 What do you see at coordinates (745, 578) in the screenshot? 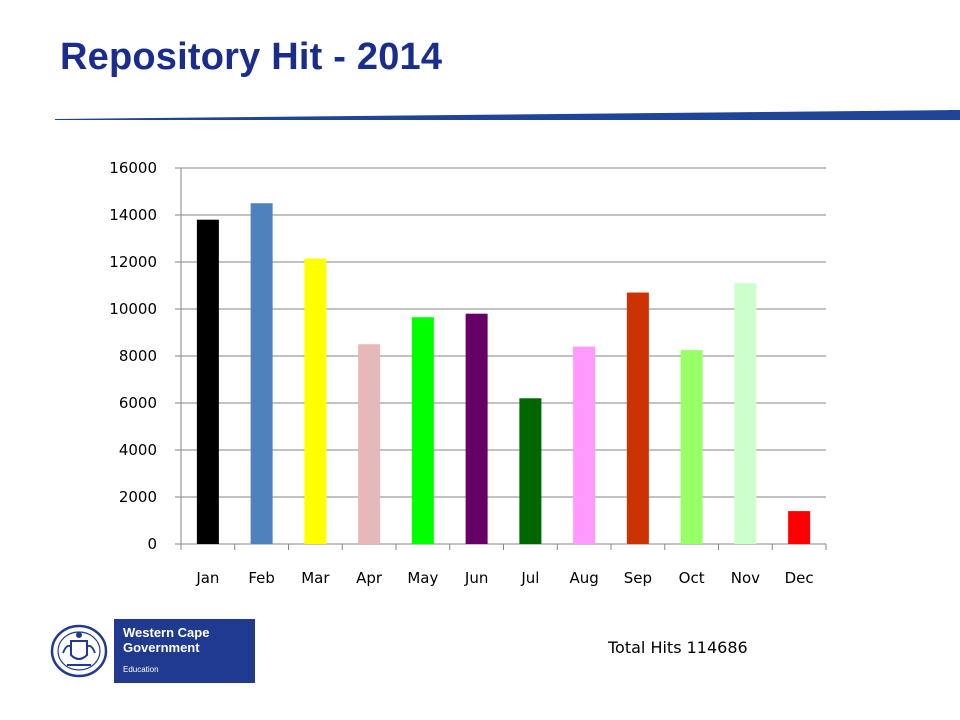
I see `x-tick-label: Nov` at bounding box center [745, 578].